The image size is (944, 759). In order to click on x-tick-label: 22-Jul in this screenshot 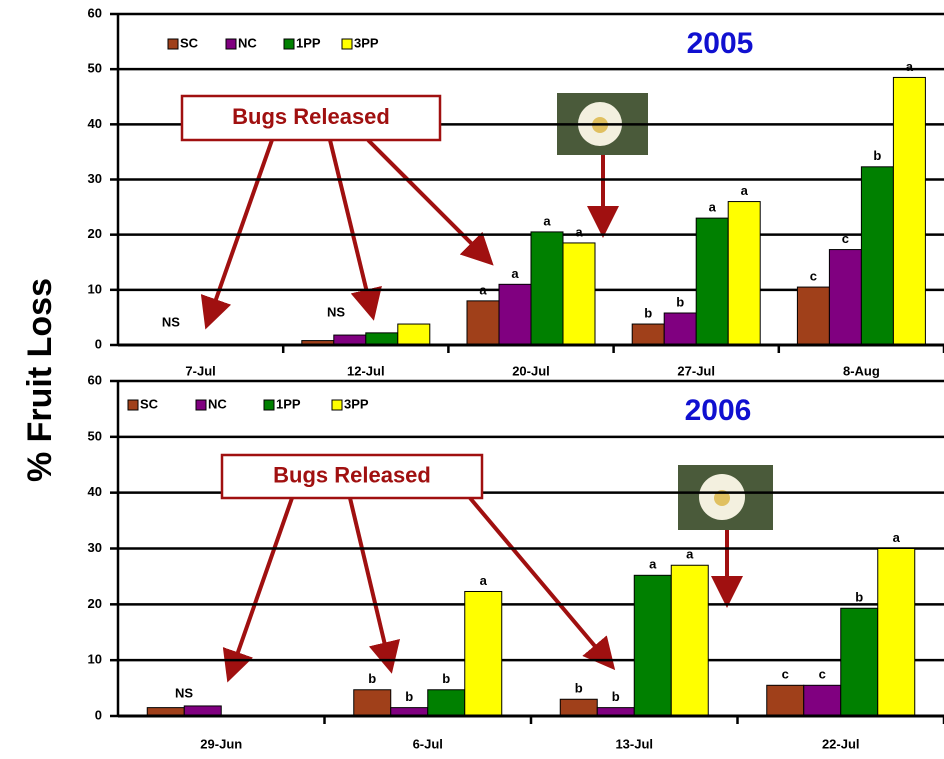, I will do `click(841, 743)`.